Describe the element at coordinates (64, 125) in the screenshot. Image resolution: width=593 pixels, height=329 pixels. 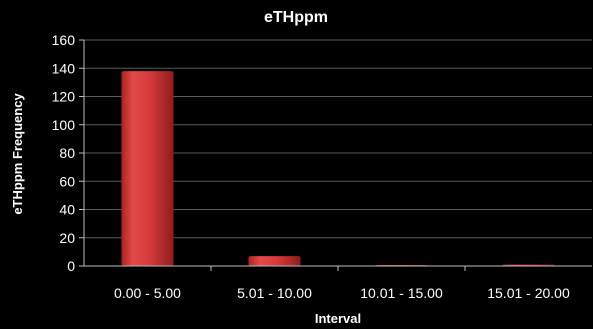
I see `y-tick-label: 100` at that location.